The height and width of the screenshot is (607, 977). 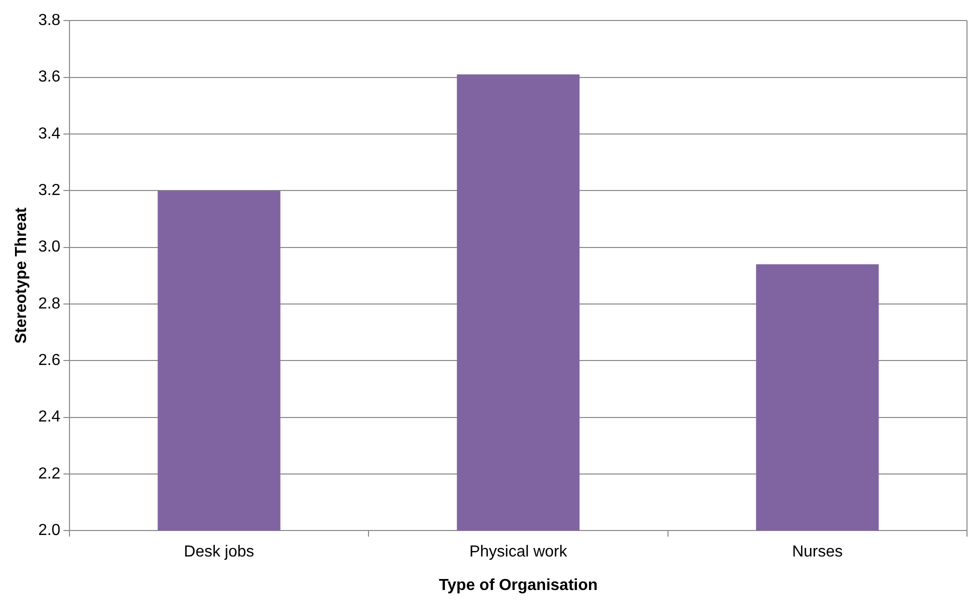 What do you see at coordinates (49, 417) in the screenshot?
I see `y-tick-label: 2.4` at bounding box center [49, 417].